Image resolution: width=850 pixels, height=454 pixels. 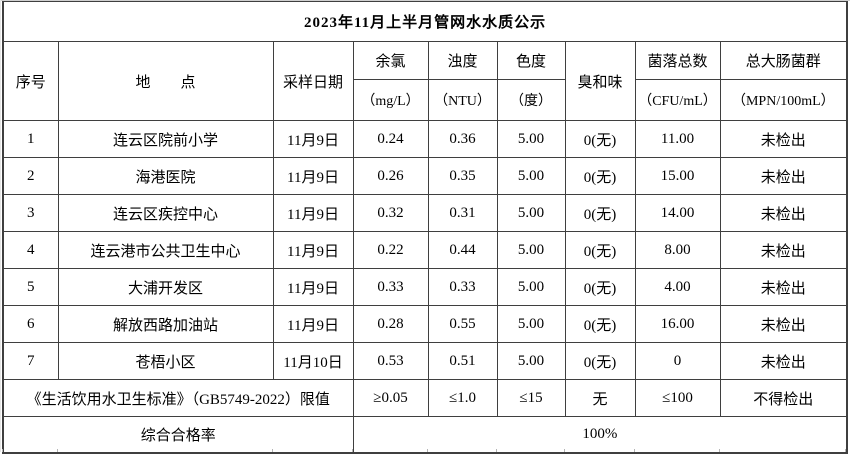 What do you see at coordinates (390, 213) in the screenshot?
I see `cell-chlorine: 0.32` at bounding box center [390, 213].